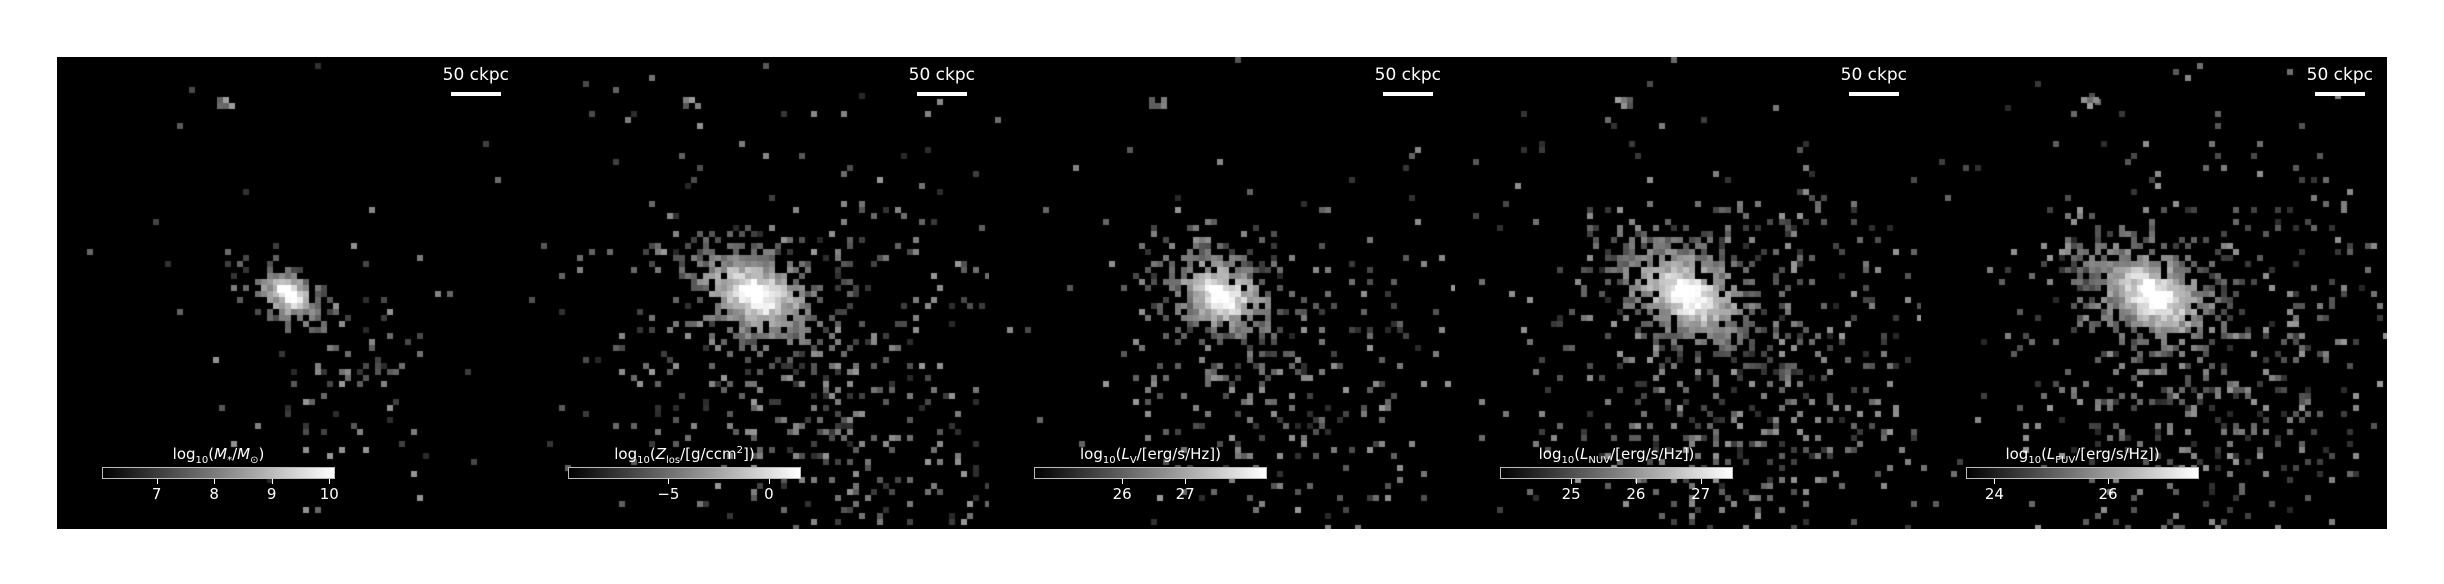 The width and height of the screenshot is (2444, 584). I want to click on colorbar-tick-label: 9, so click(271, 494).